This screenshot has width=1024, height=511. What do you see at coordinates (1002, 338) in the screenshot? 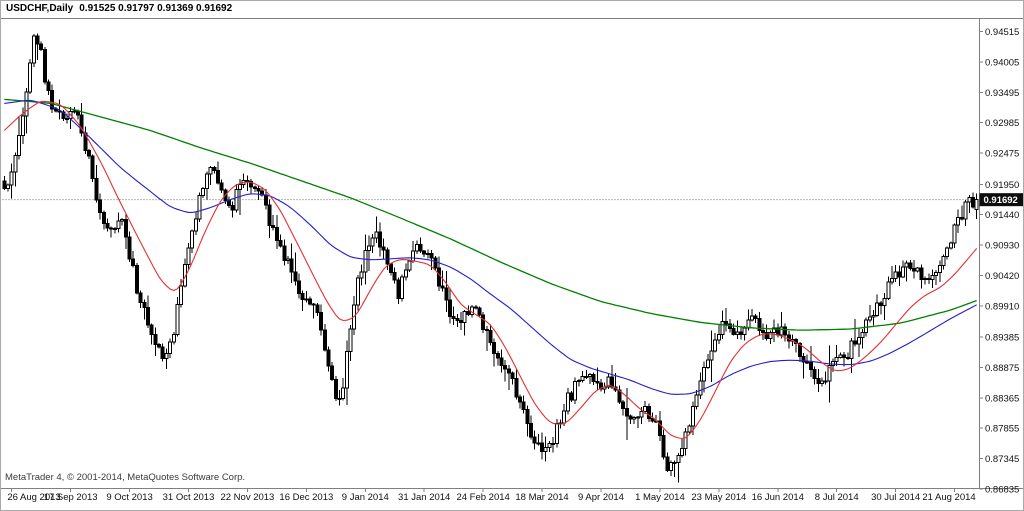
I see `price-axis-label: 0.89385` at bounding box center [1002, 338].